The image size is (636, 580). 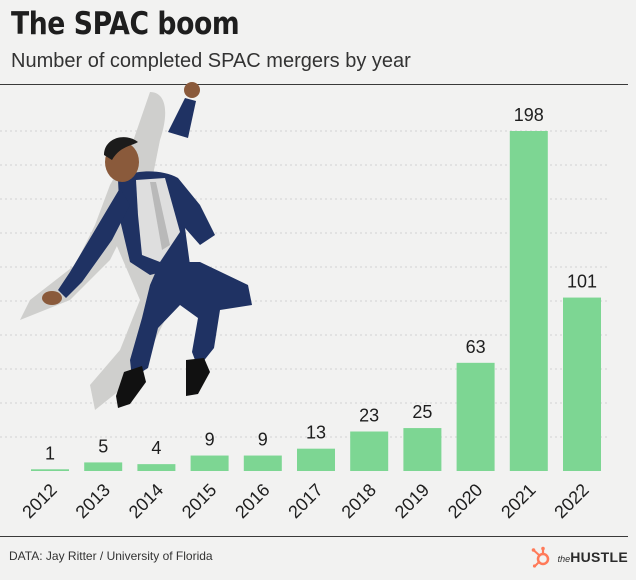 I want to click on value-label-2016: 9, so click(x=263, y=440).